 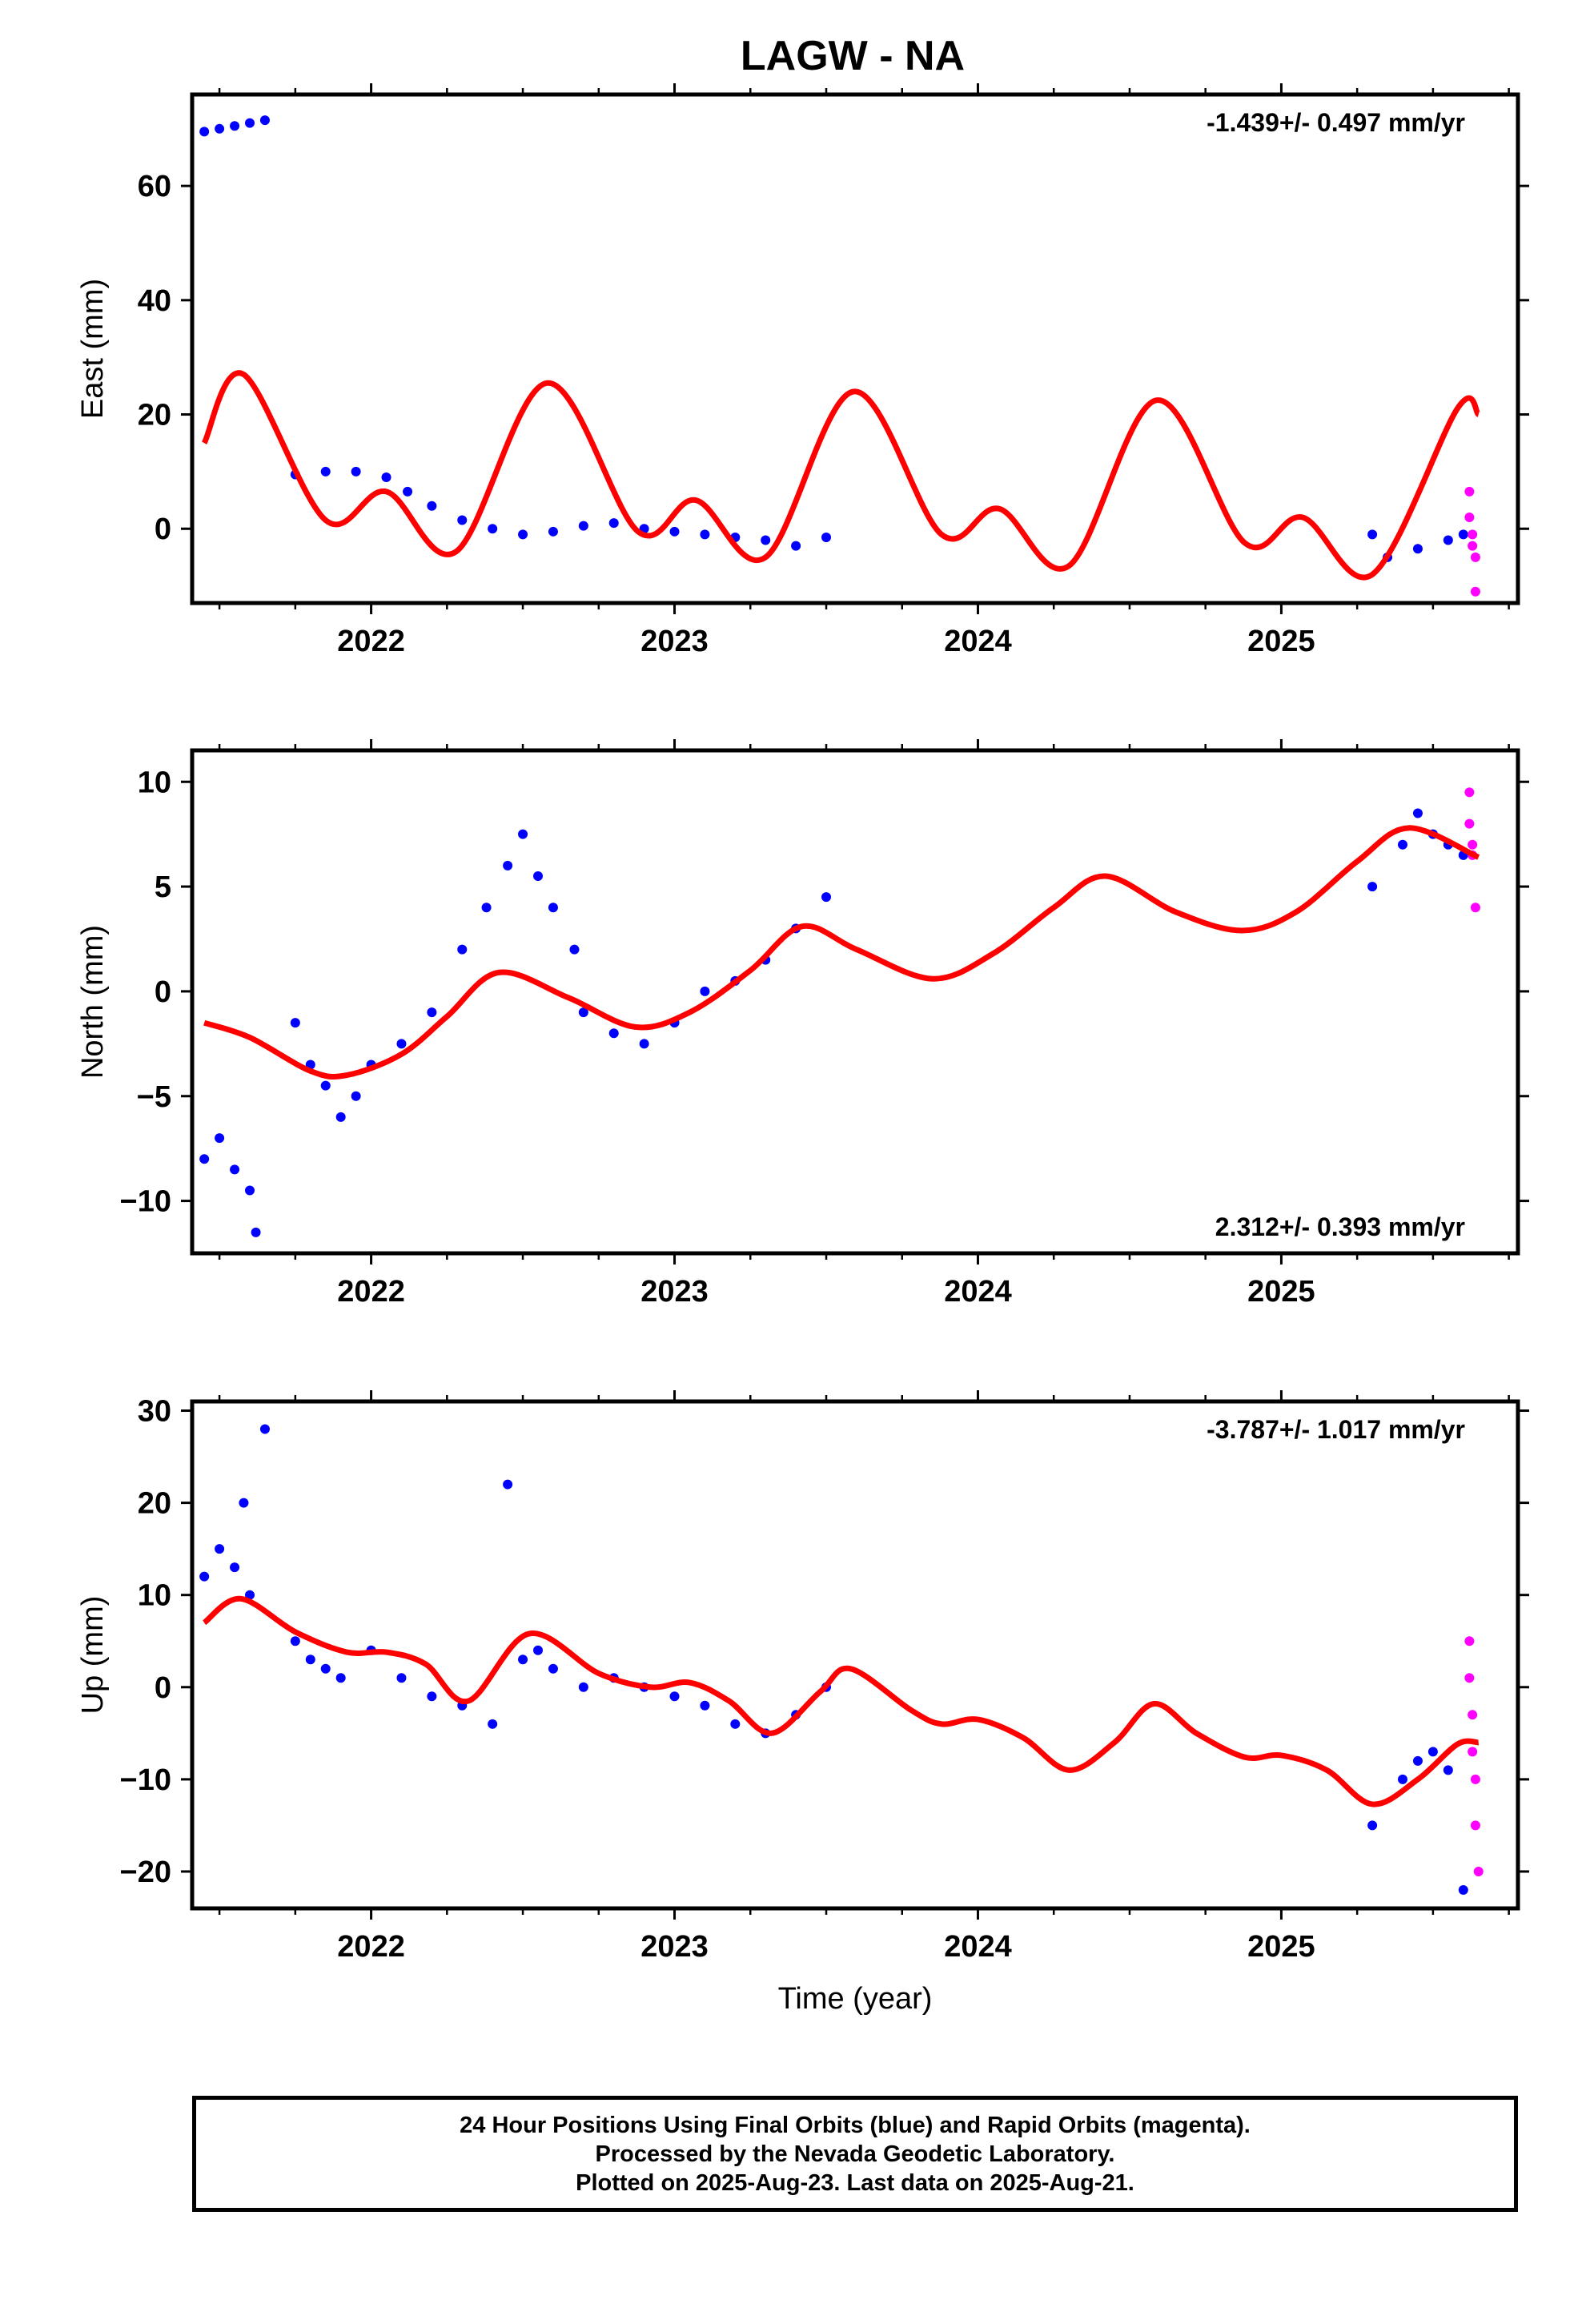 I want to click on x-tick-label: 2022, so click(x=371, y=641).